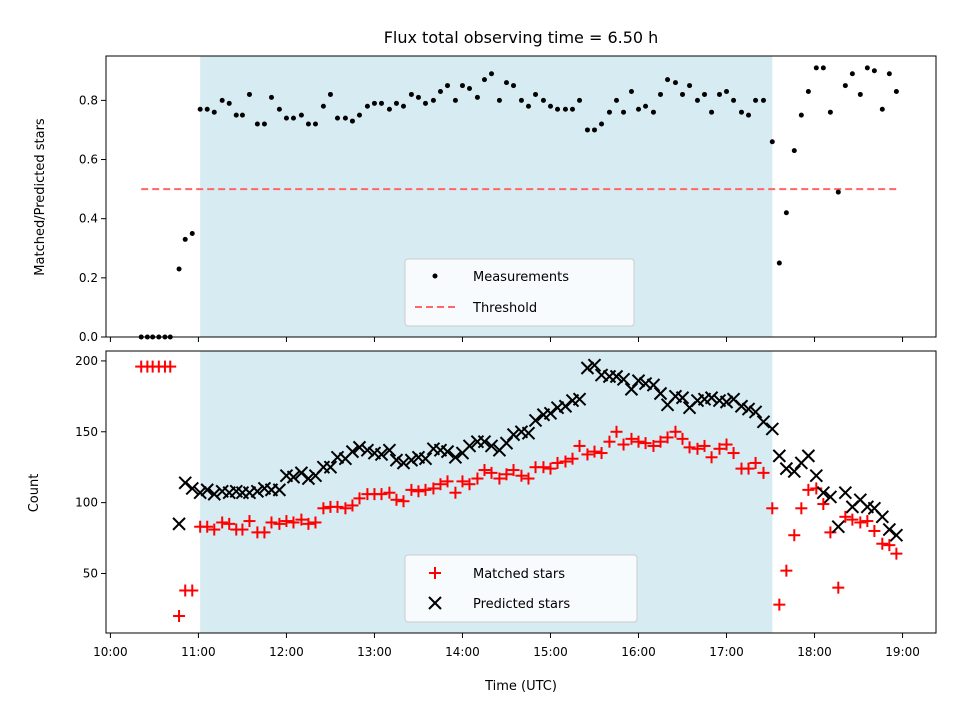 This screenshot has height=720, width=960. Describe the element at coordinates (902, 652) in the screenshot. I see `x-tick-label: 19:00` at that location.